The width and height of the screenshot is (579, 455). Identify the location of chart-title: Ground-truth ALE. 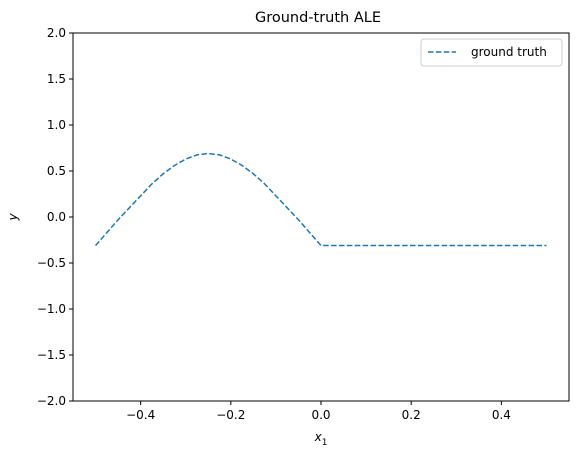
(318, 18).